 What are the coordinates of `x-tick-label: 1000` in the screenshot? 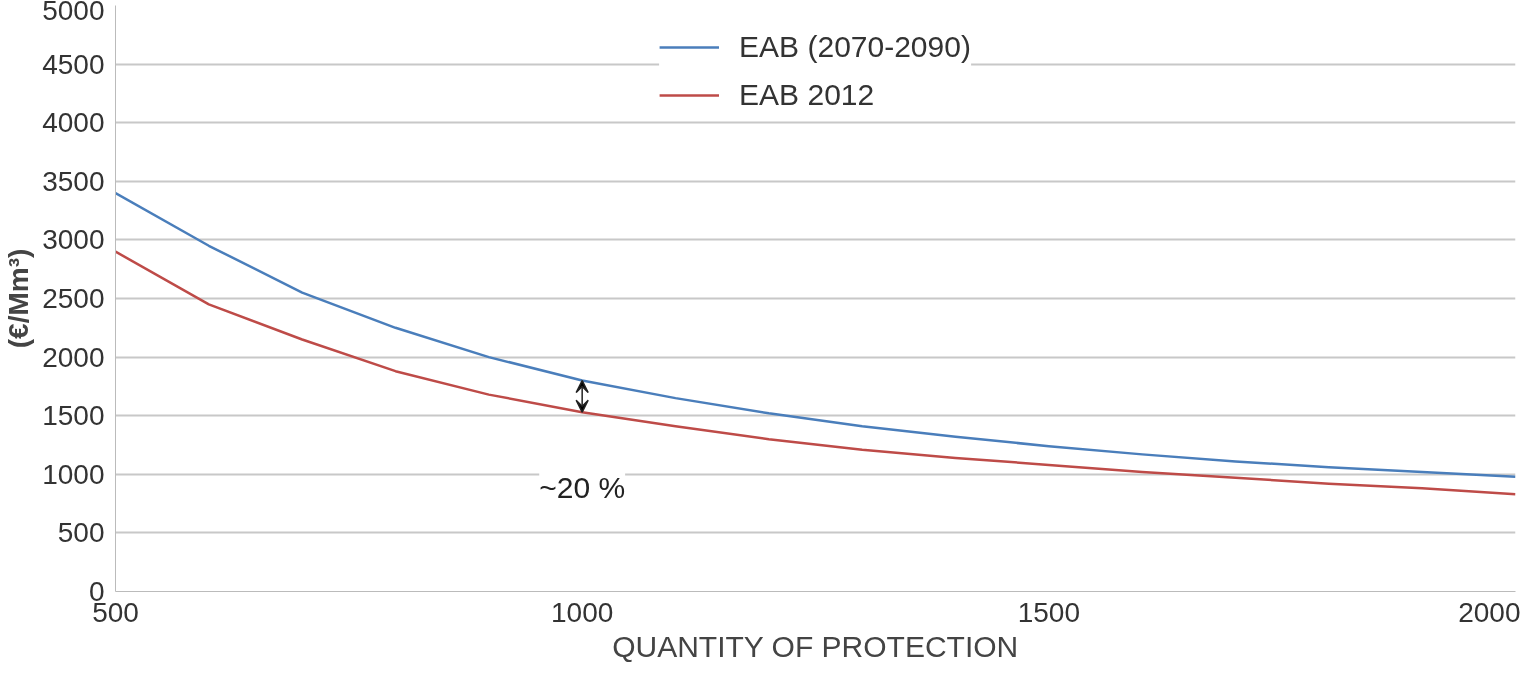 It's located at (582, 612).